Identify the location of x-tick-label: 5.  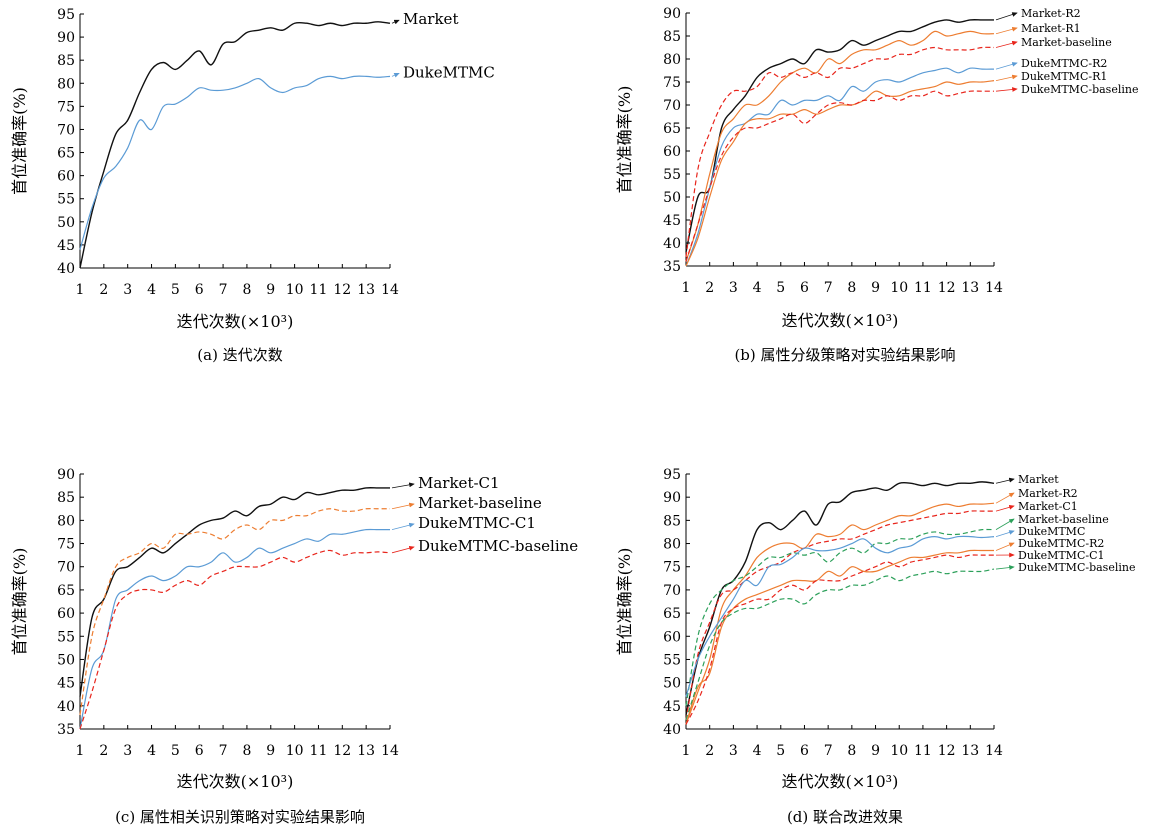
(780, 288).